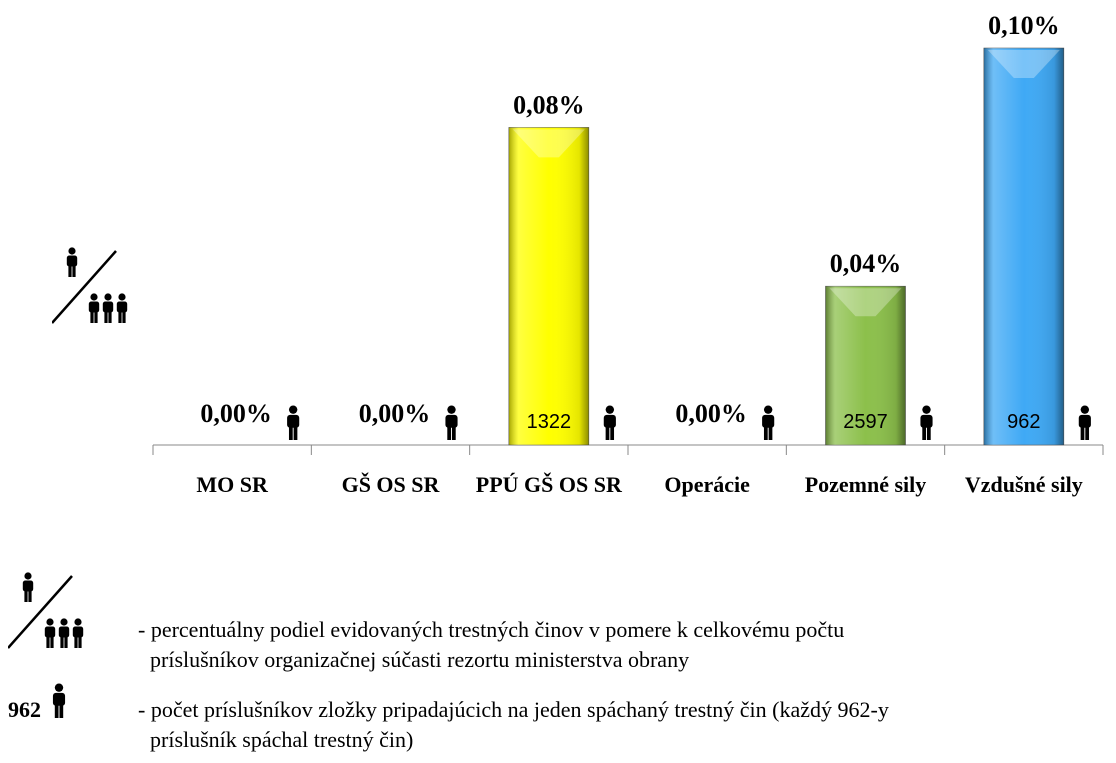 The width and height of the screenshot is (1116, 763). I want to click on axis-icon, so click(89, 285).